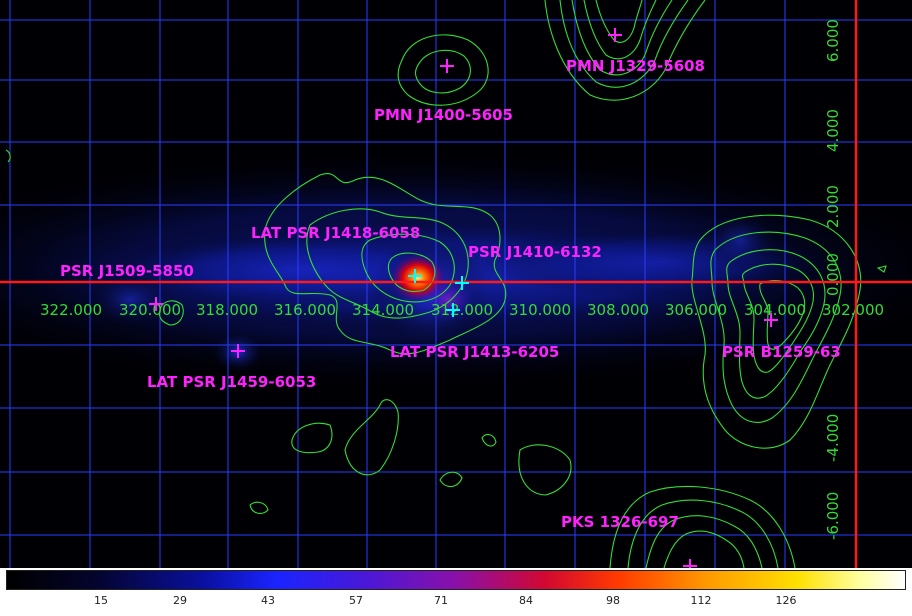 This screenshot has height=616, width=912. Describe the element at coordinates (383, 310) in the screenshot. I see `lon-tick-label: 314.000` at that location.